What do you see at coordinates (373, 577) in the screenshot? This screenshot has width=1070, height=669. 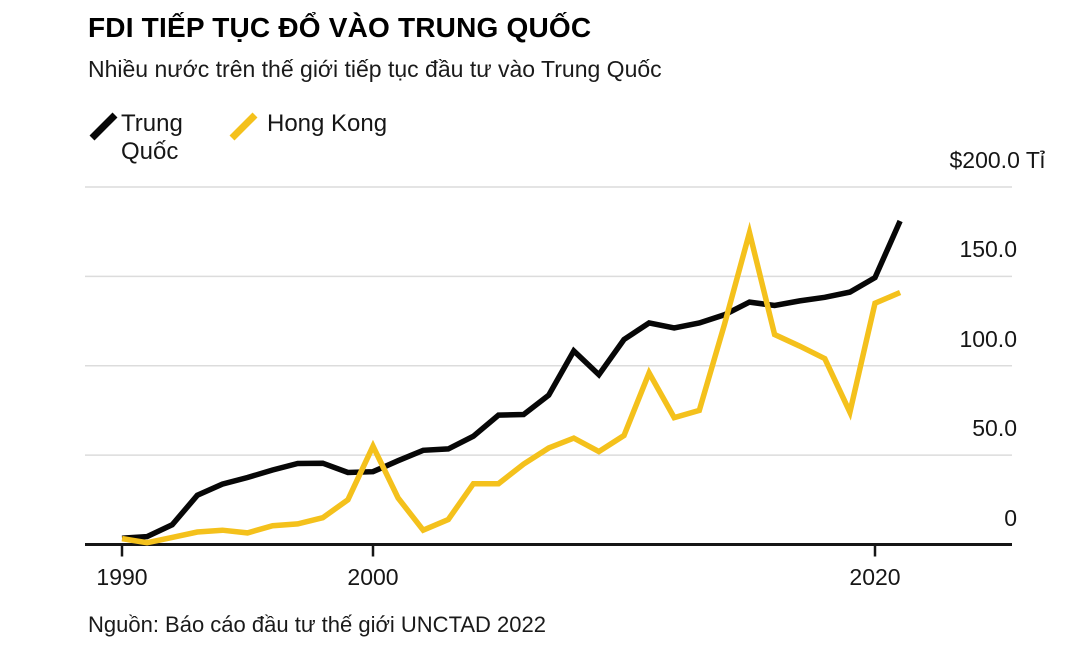 I see `x-axis-label: 2000` at bounding box center [373, 577].